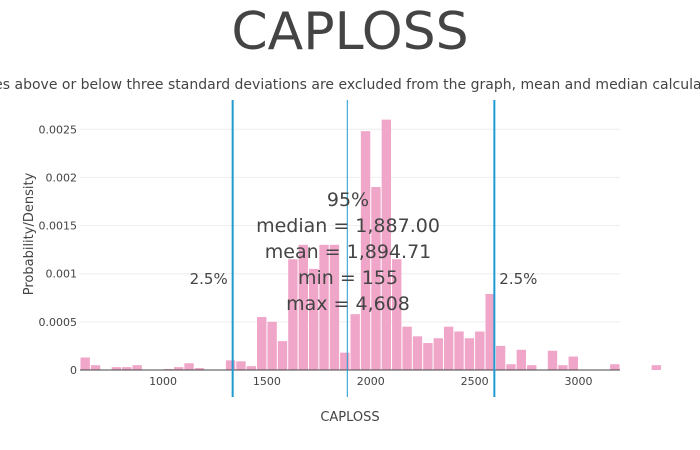 This screenshot has height=450, width=700. Describe the element at coordinates (348, 278) in the screenshot. I see `stats-annotation-line: min = 155` at that location.